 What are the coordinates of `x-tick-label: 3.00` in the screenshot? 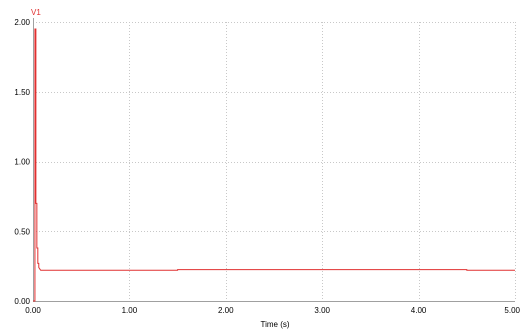 It's located at (322, 310).